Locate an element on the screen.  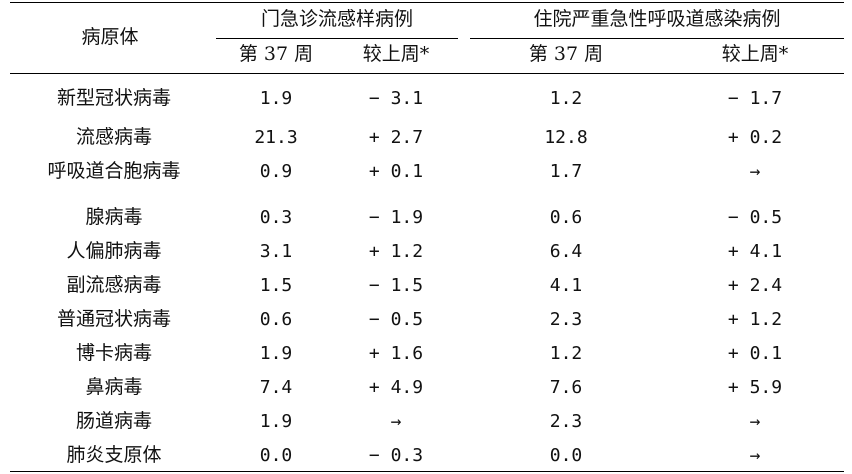
row-pathogen: 新型冠状病毒 is located at coordinates (114, 98).